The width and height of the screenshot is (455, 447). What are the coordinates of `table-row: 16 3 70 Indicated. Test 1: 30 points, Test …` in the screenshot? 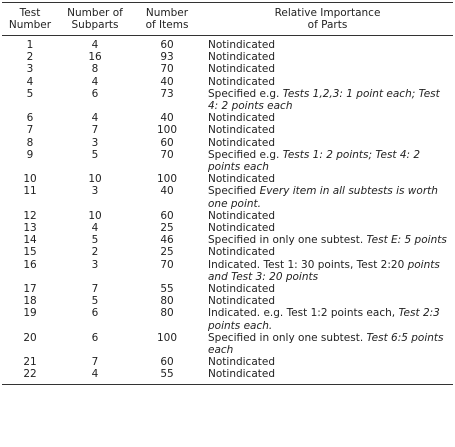 It's located at (227, 271).